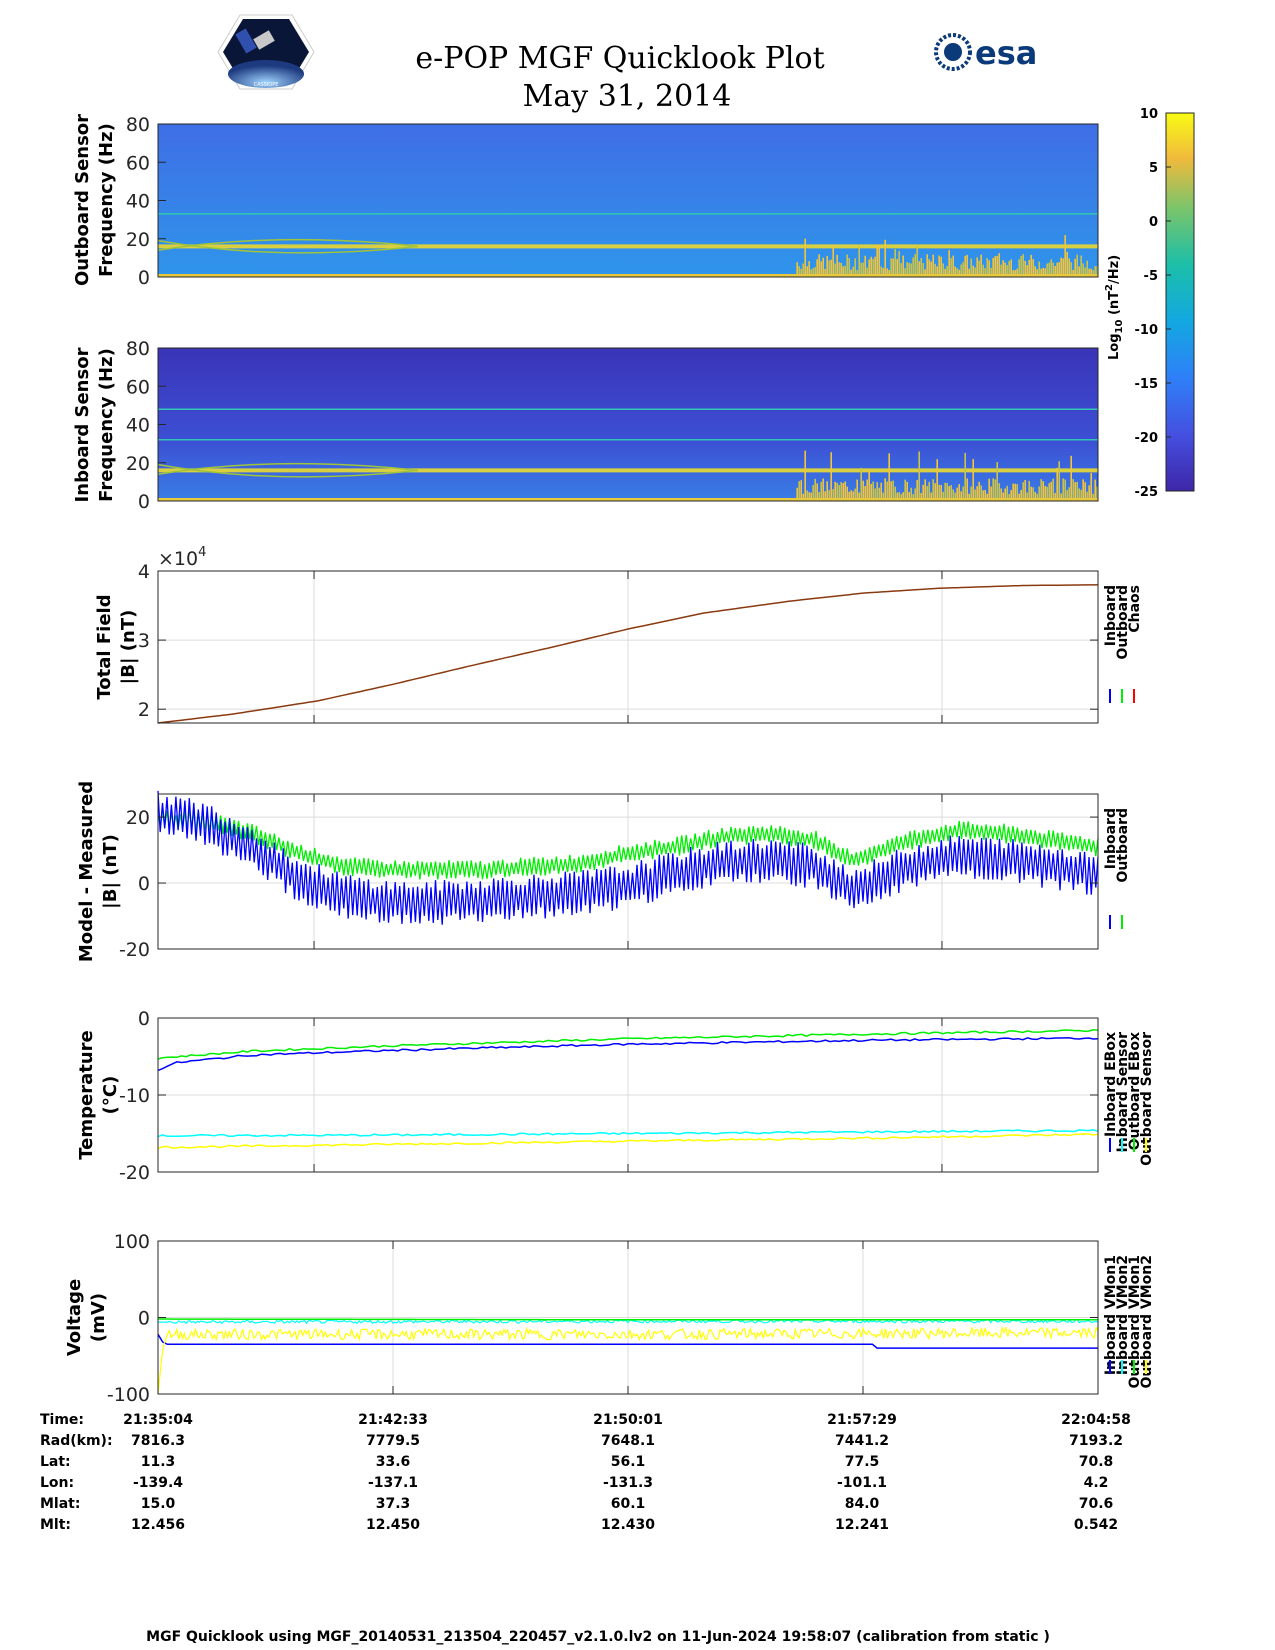 This screenshot has height=1650, width=1275. Describe the element at coordinates (628, 1133) in the screenshot. I see `series-inboard-sensor` at that location.